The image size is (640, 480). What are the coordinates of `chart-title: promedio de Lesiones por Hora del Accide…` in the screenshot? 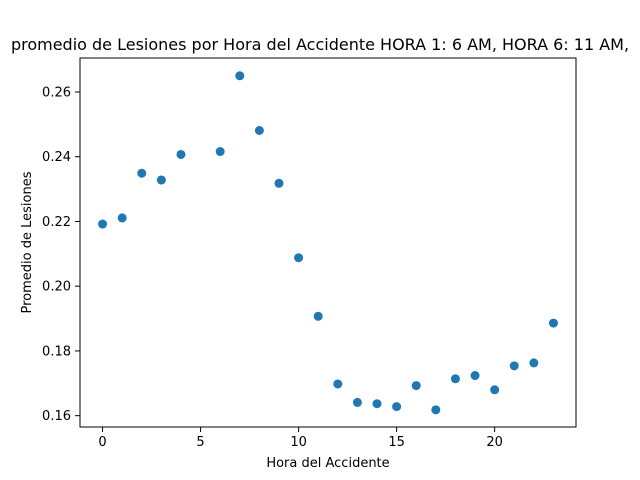 It's located at (320, 44).